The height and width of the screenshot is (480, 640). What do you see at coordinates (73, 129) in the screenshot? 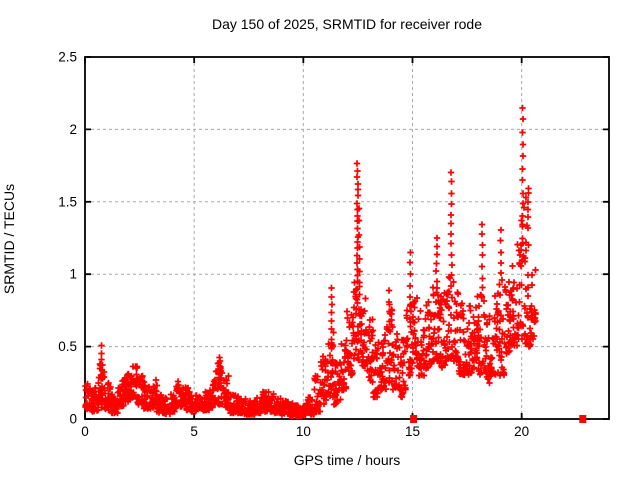
I see `y-tick-label: 2` at bounding box center [73, 129].